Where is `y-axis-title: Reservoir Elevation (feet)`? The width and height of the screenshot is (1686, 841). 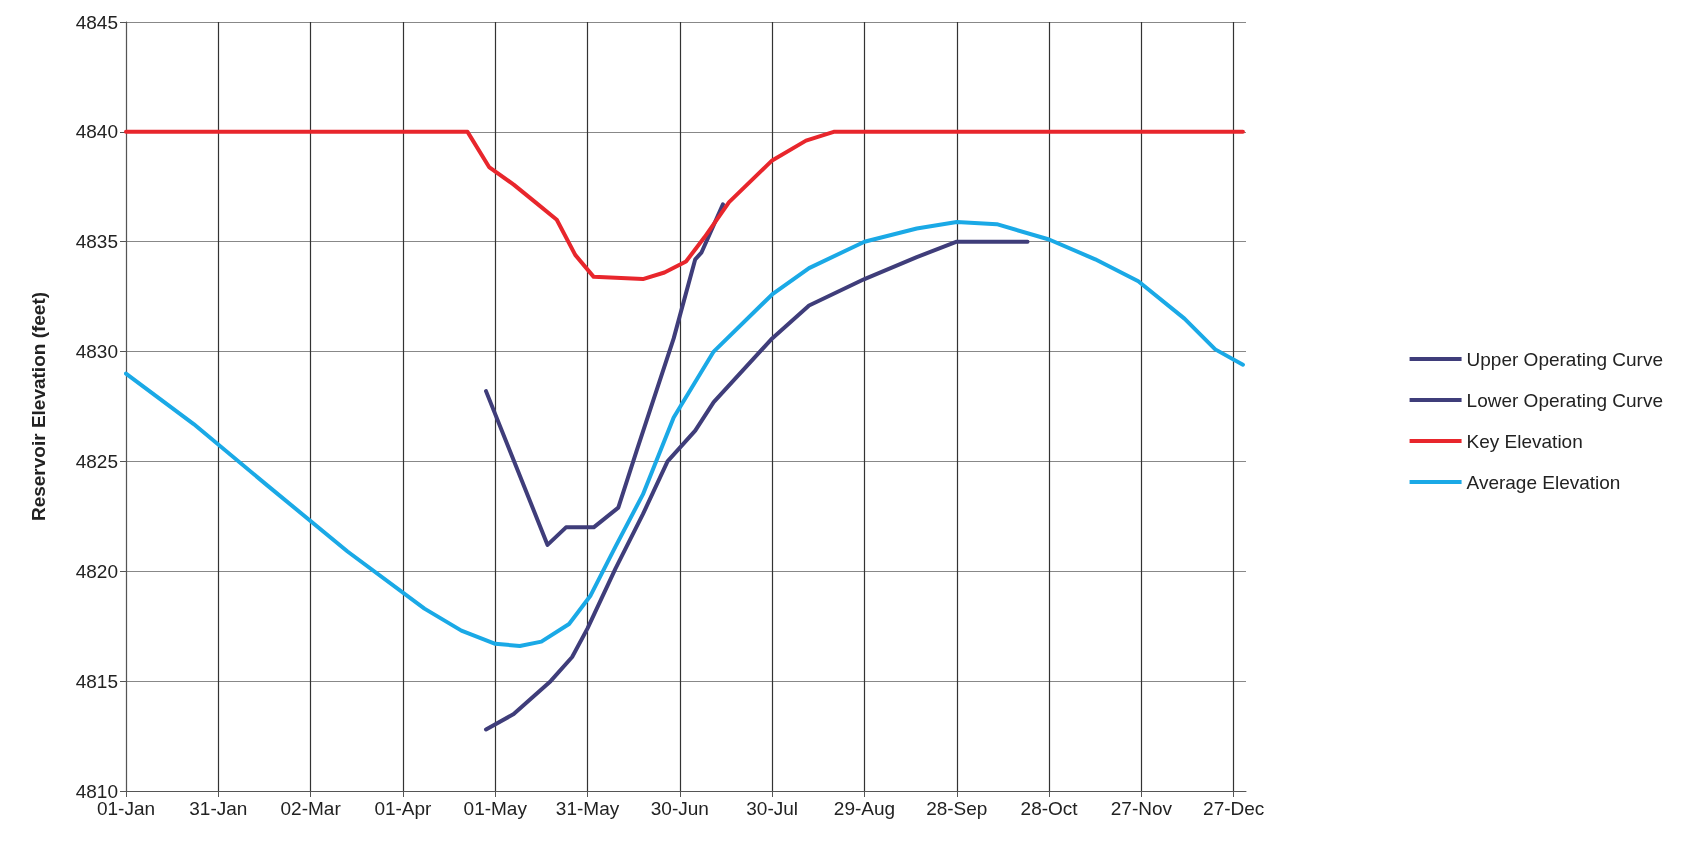
y-axis-title: Reservoir Elevation (feet) is located at coordinates (38, 406).